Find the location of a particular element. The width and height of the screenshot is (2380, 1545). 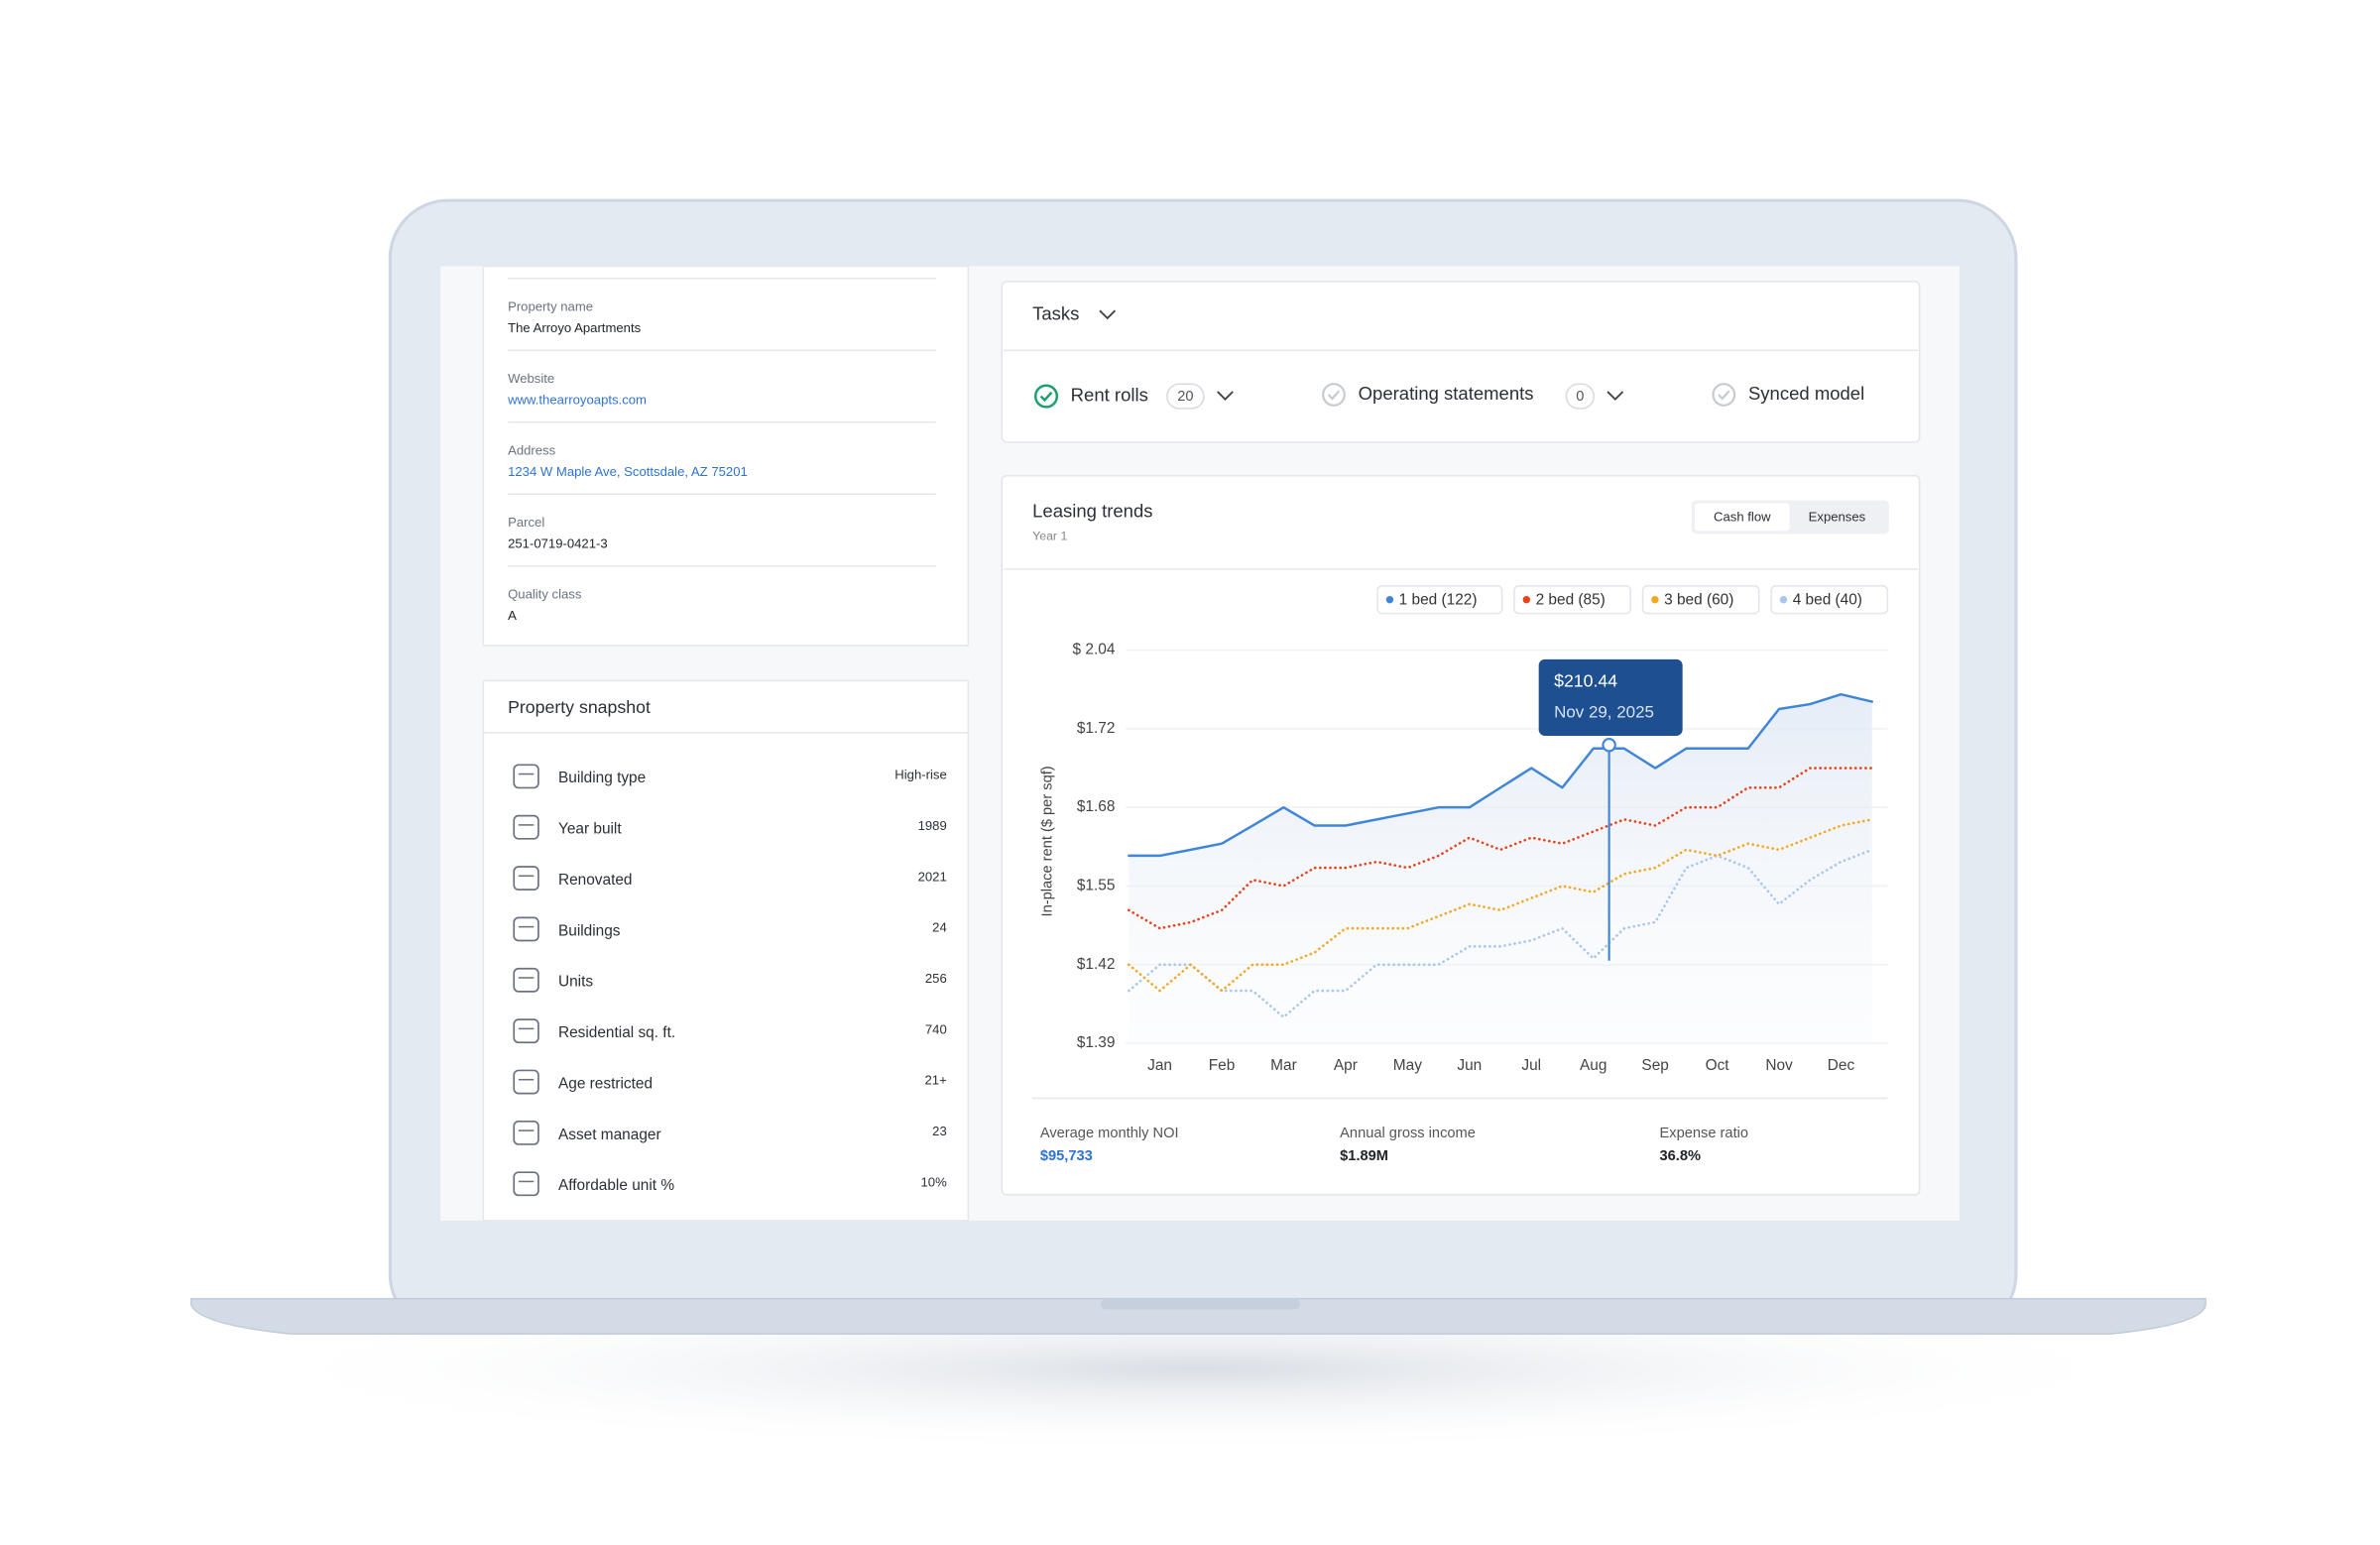

task-count: 20 is located at coordinates (1185, 397).